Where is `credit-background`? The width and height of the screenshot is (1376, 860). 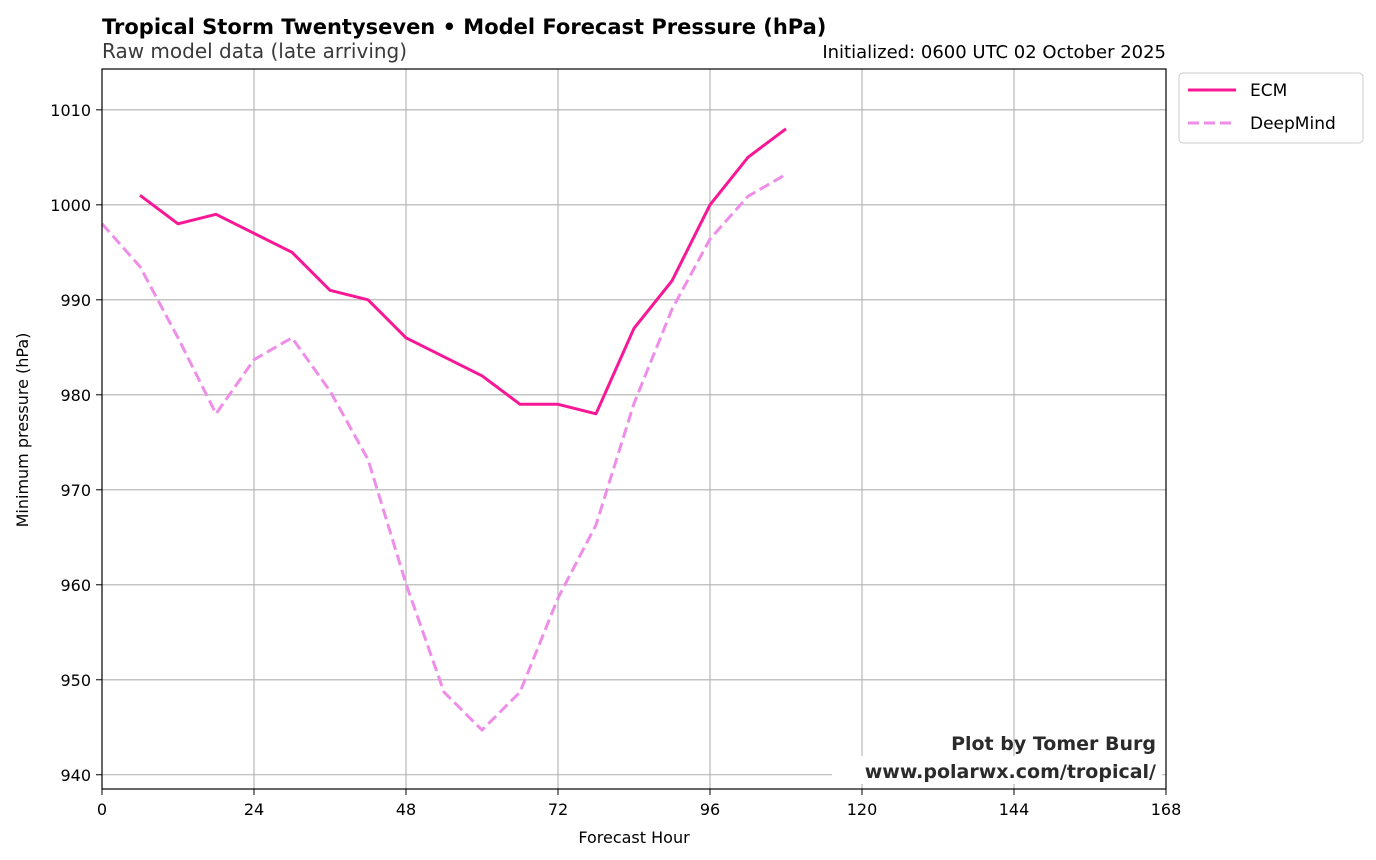 credit-background is located at coordinates (997, 770).